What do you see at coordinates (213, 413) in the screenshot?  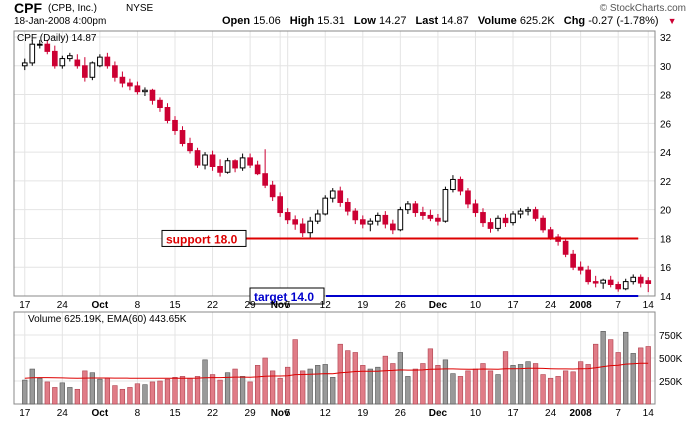 I see `x-tick-label: 22` at bounding box center [213, 413].